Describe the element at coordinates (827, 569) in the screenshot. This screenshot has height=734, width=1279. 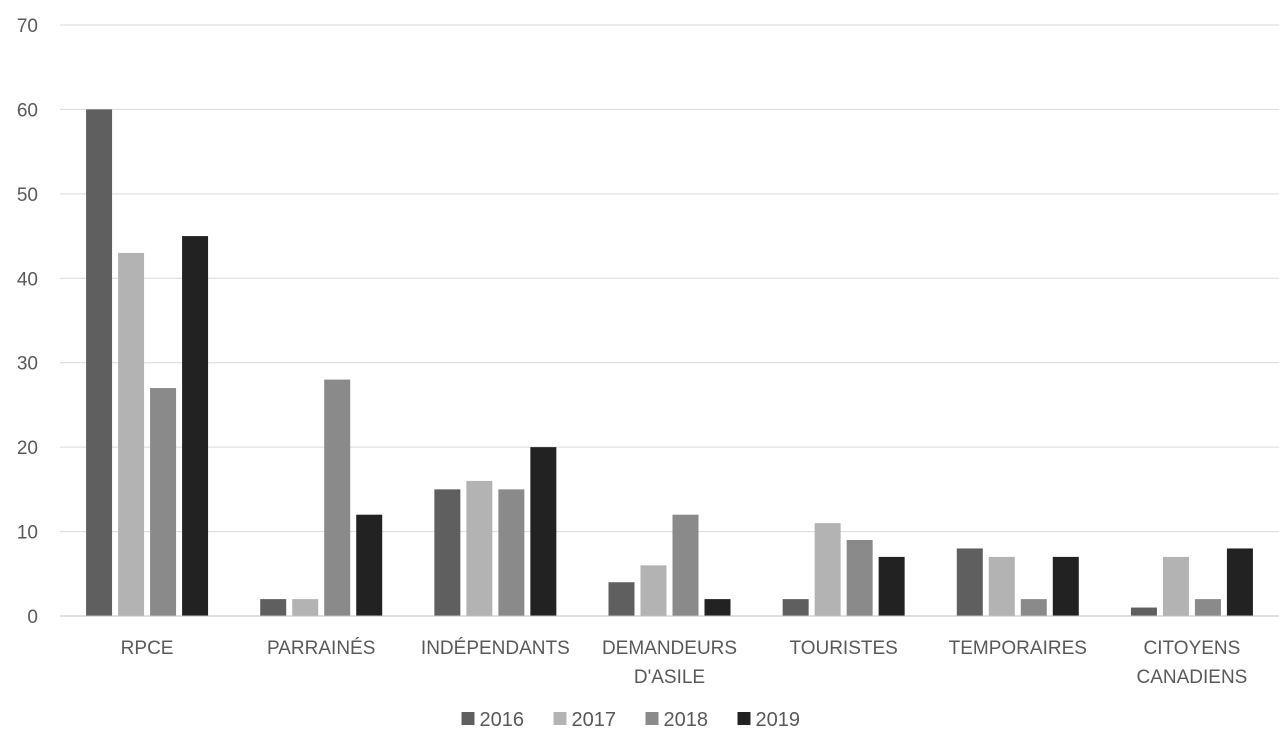
I see `bar-2017-touristes` at that location.